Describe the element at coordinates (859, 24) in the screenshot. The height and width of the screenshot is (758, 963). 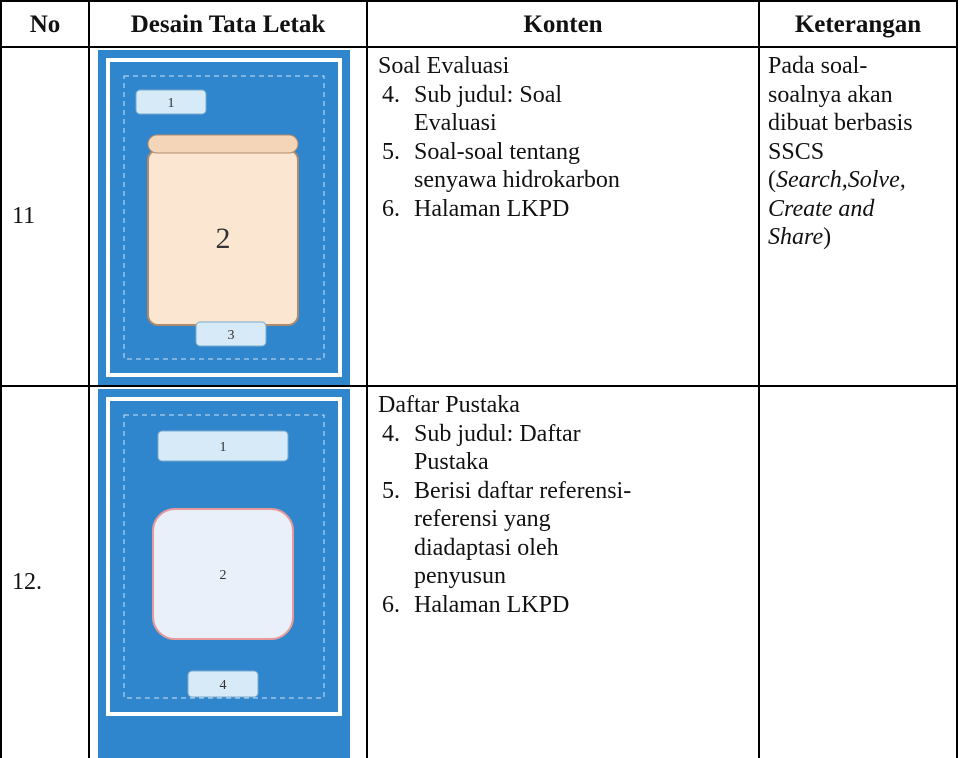
I see `header-cell: Keterangan` at that location.